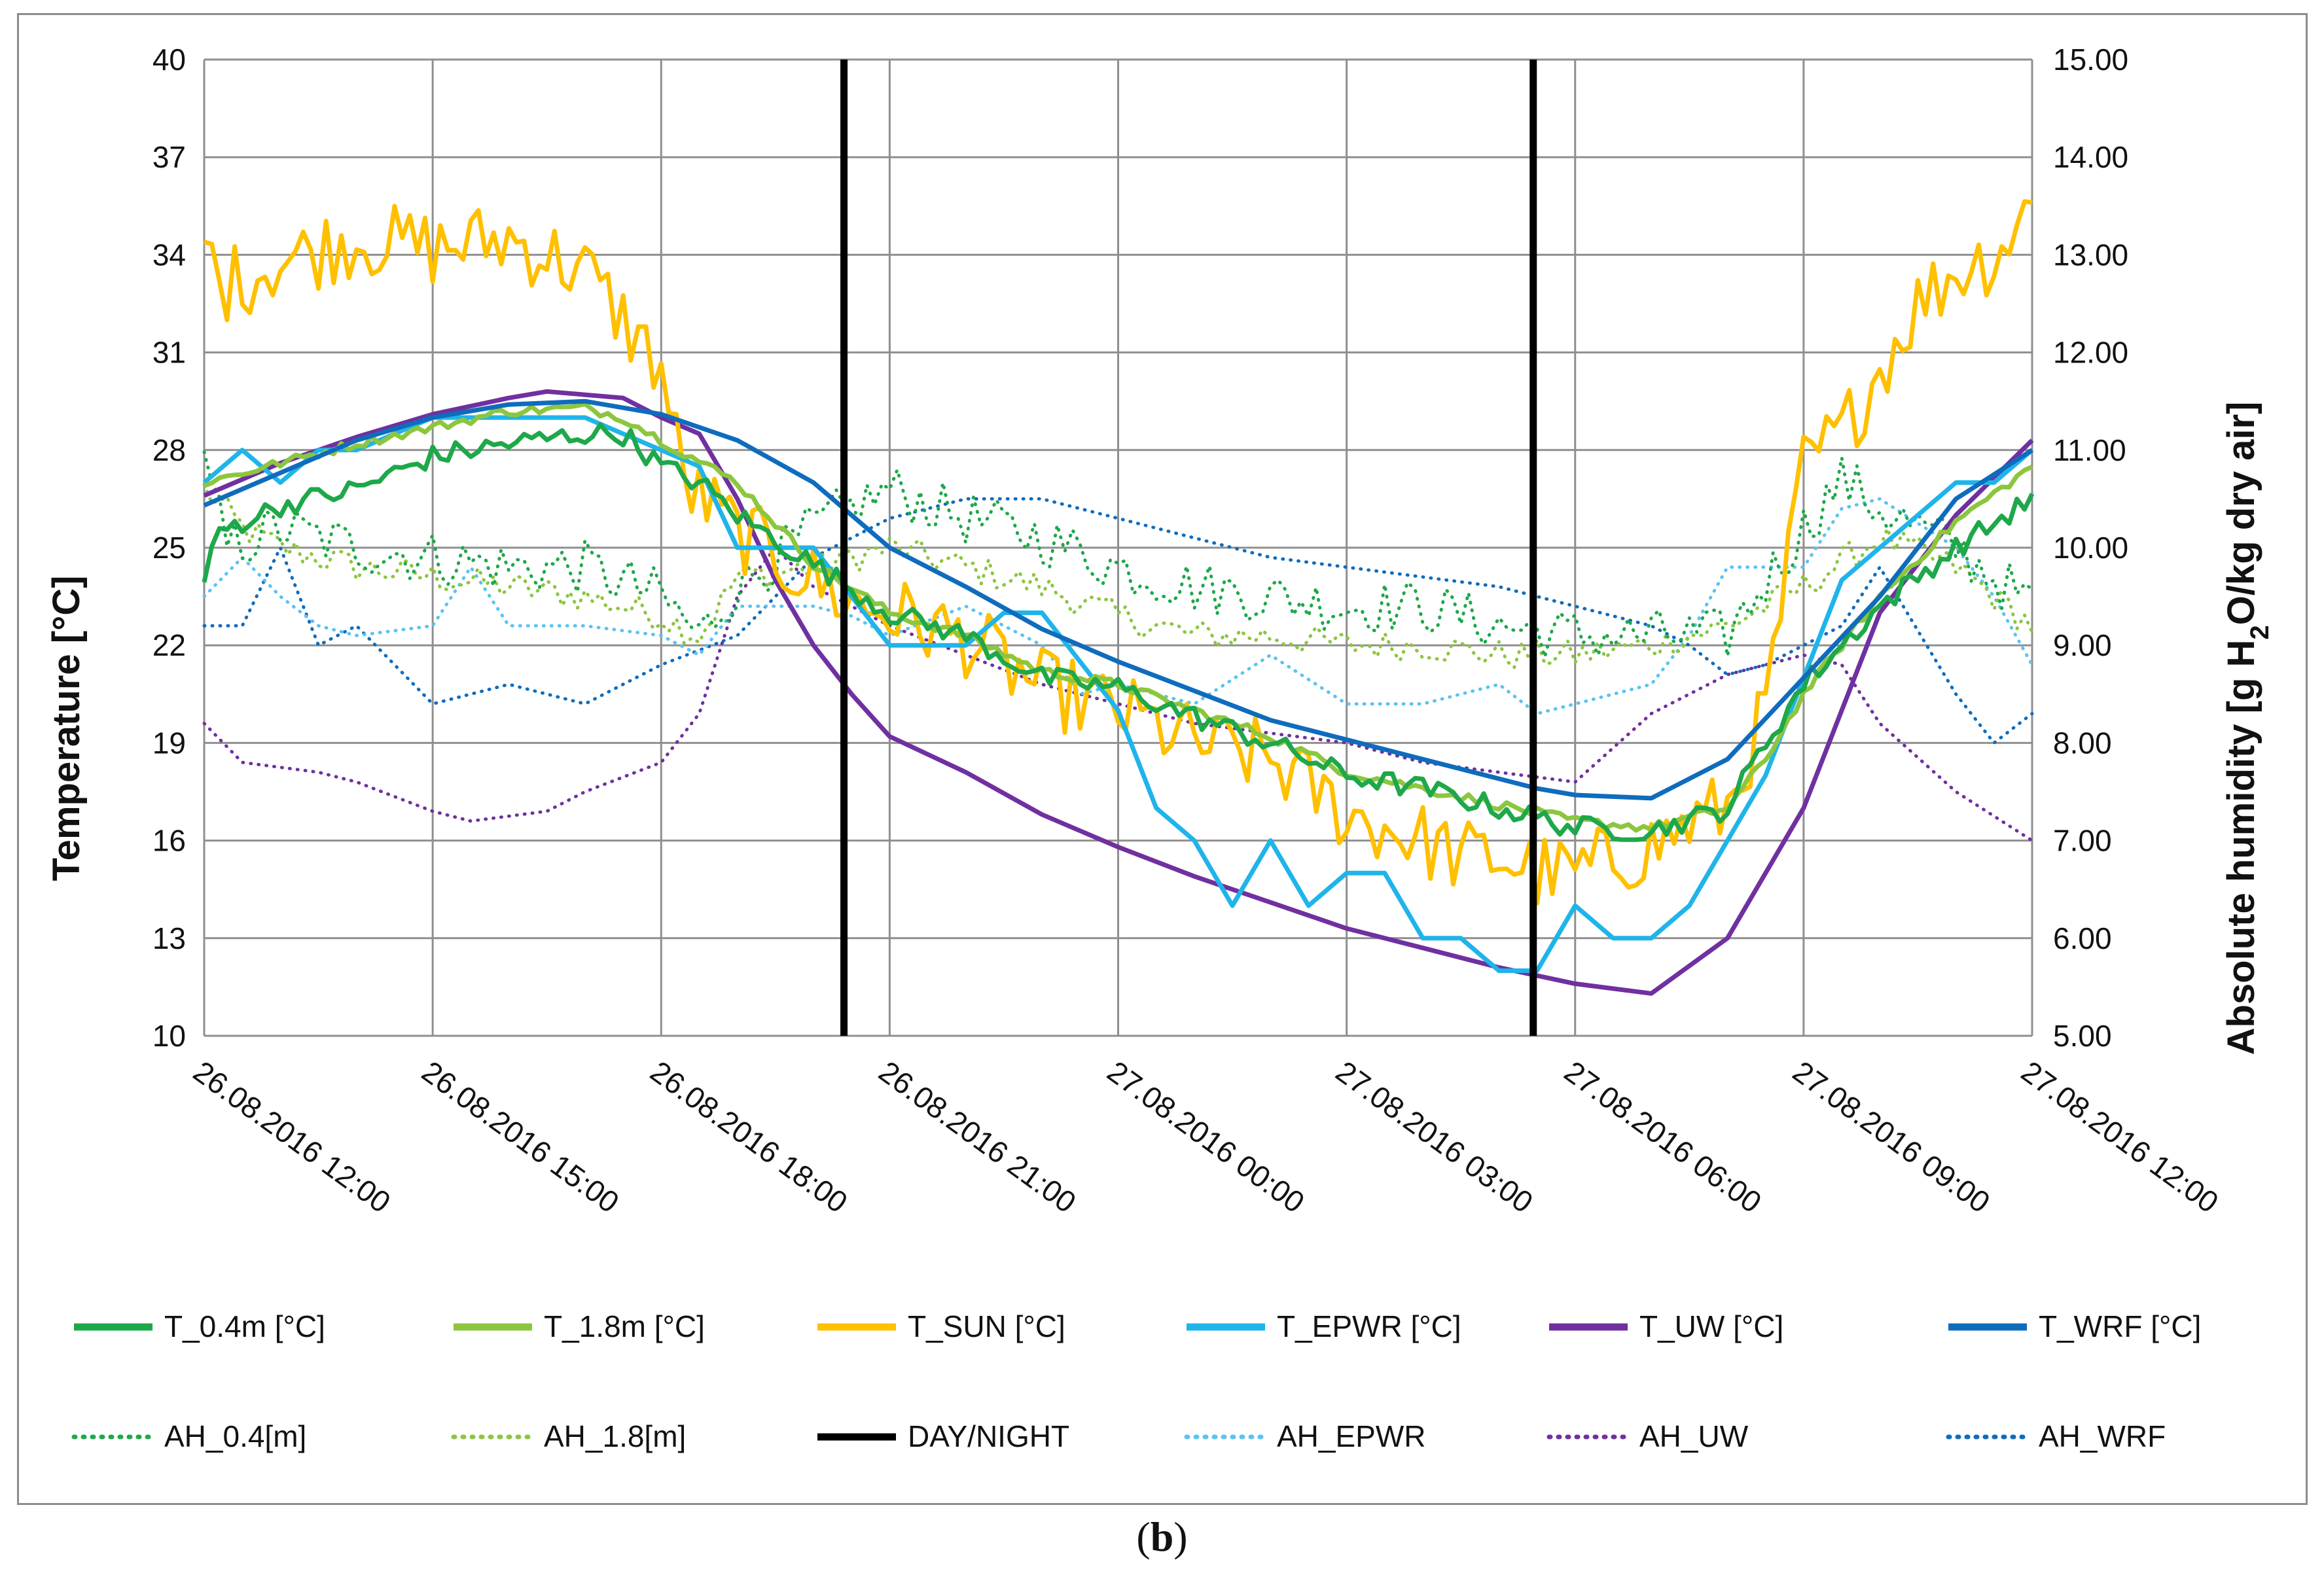  I want to click on legend-item-ah-wrf: AH_WRF, so click(2056, 1436).